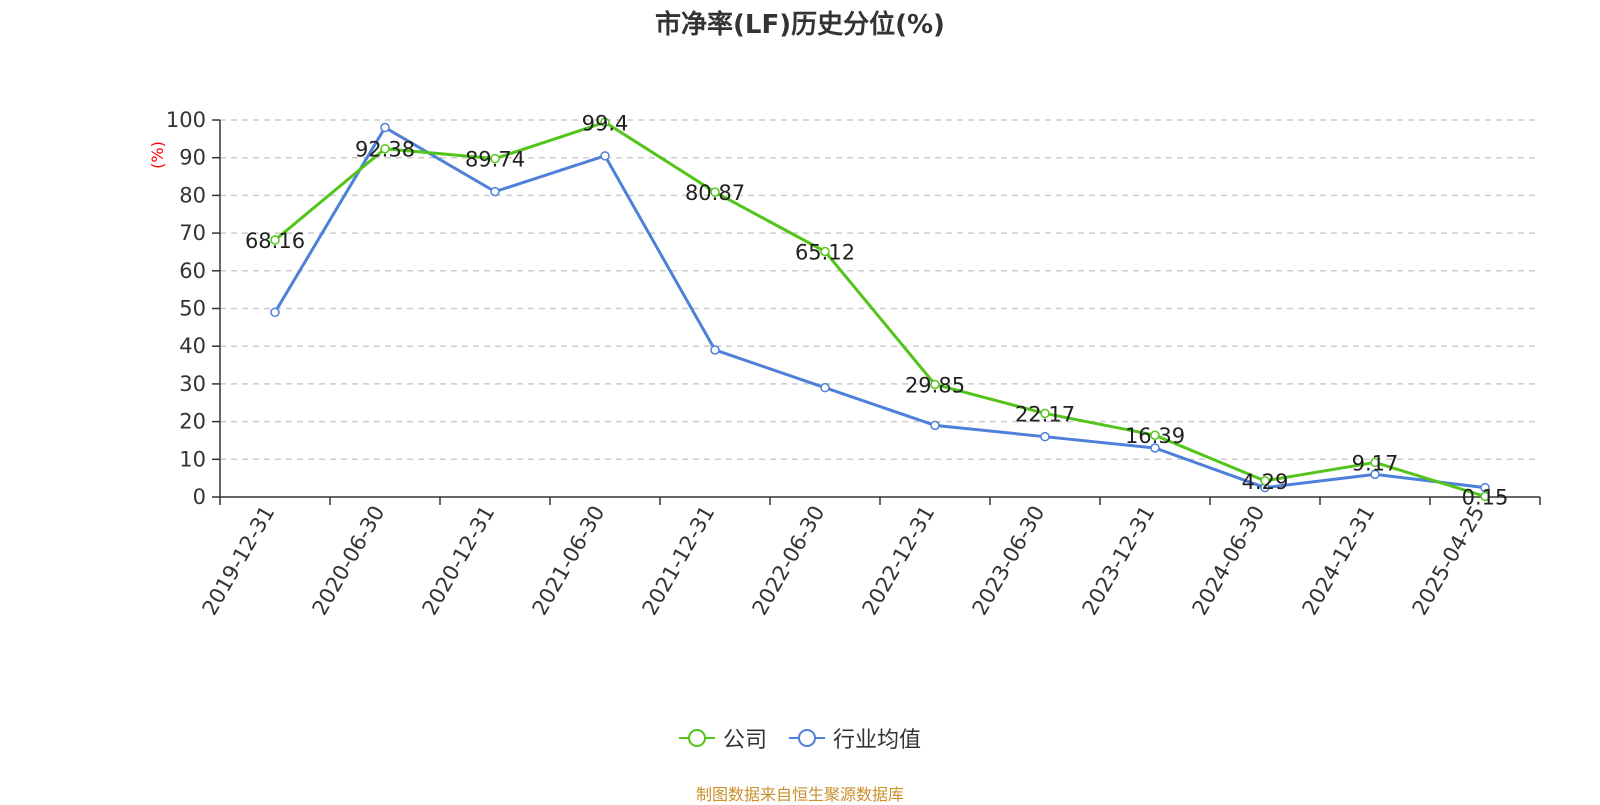 This screenshot has width=1600, height=805. I want to click on data-label-company: 22.17, so click(1045, 414).